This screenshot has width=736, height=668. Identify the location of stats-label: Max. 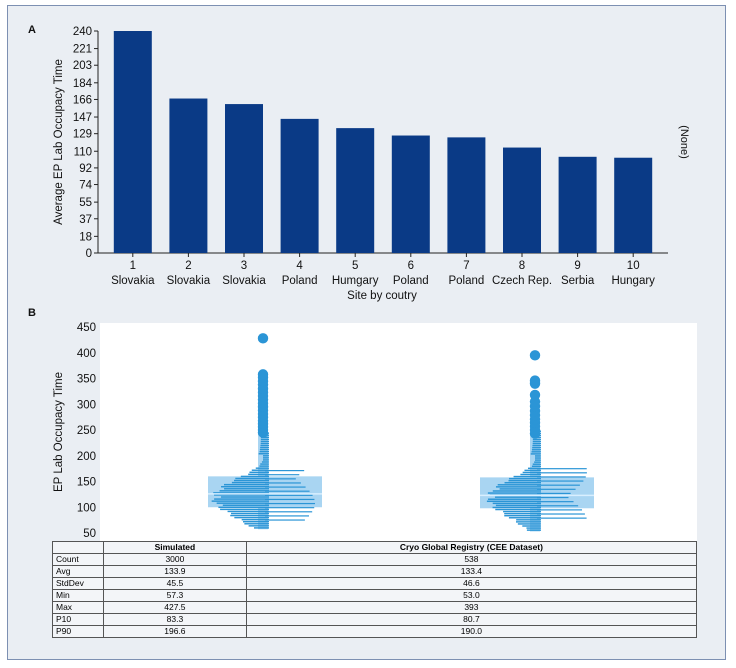
(78, 607).